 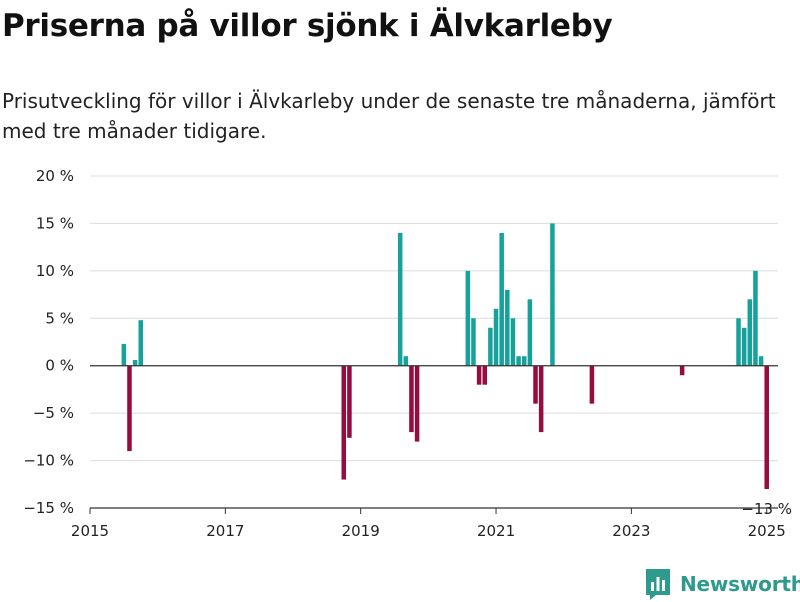 What do you see at coordinates (48, 461) in the screenshot?
I see `y-tick-label: −10 %` at bounding box center [48, 461].